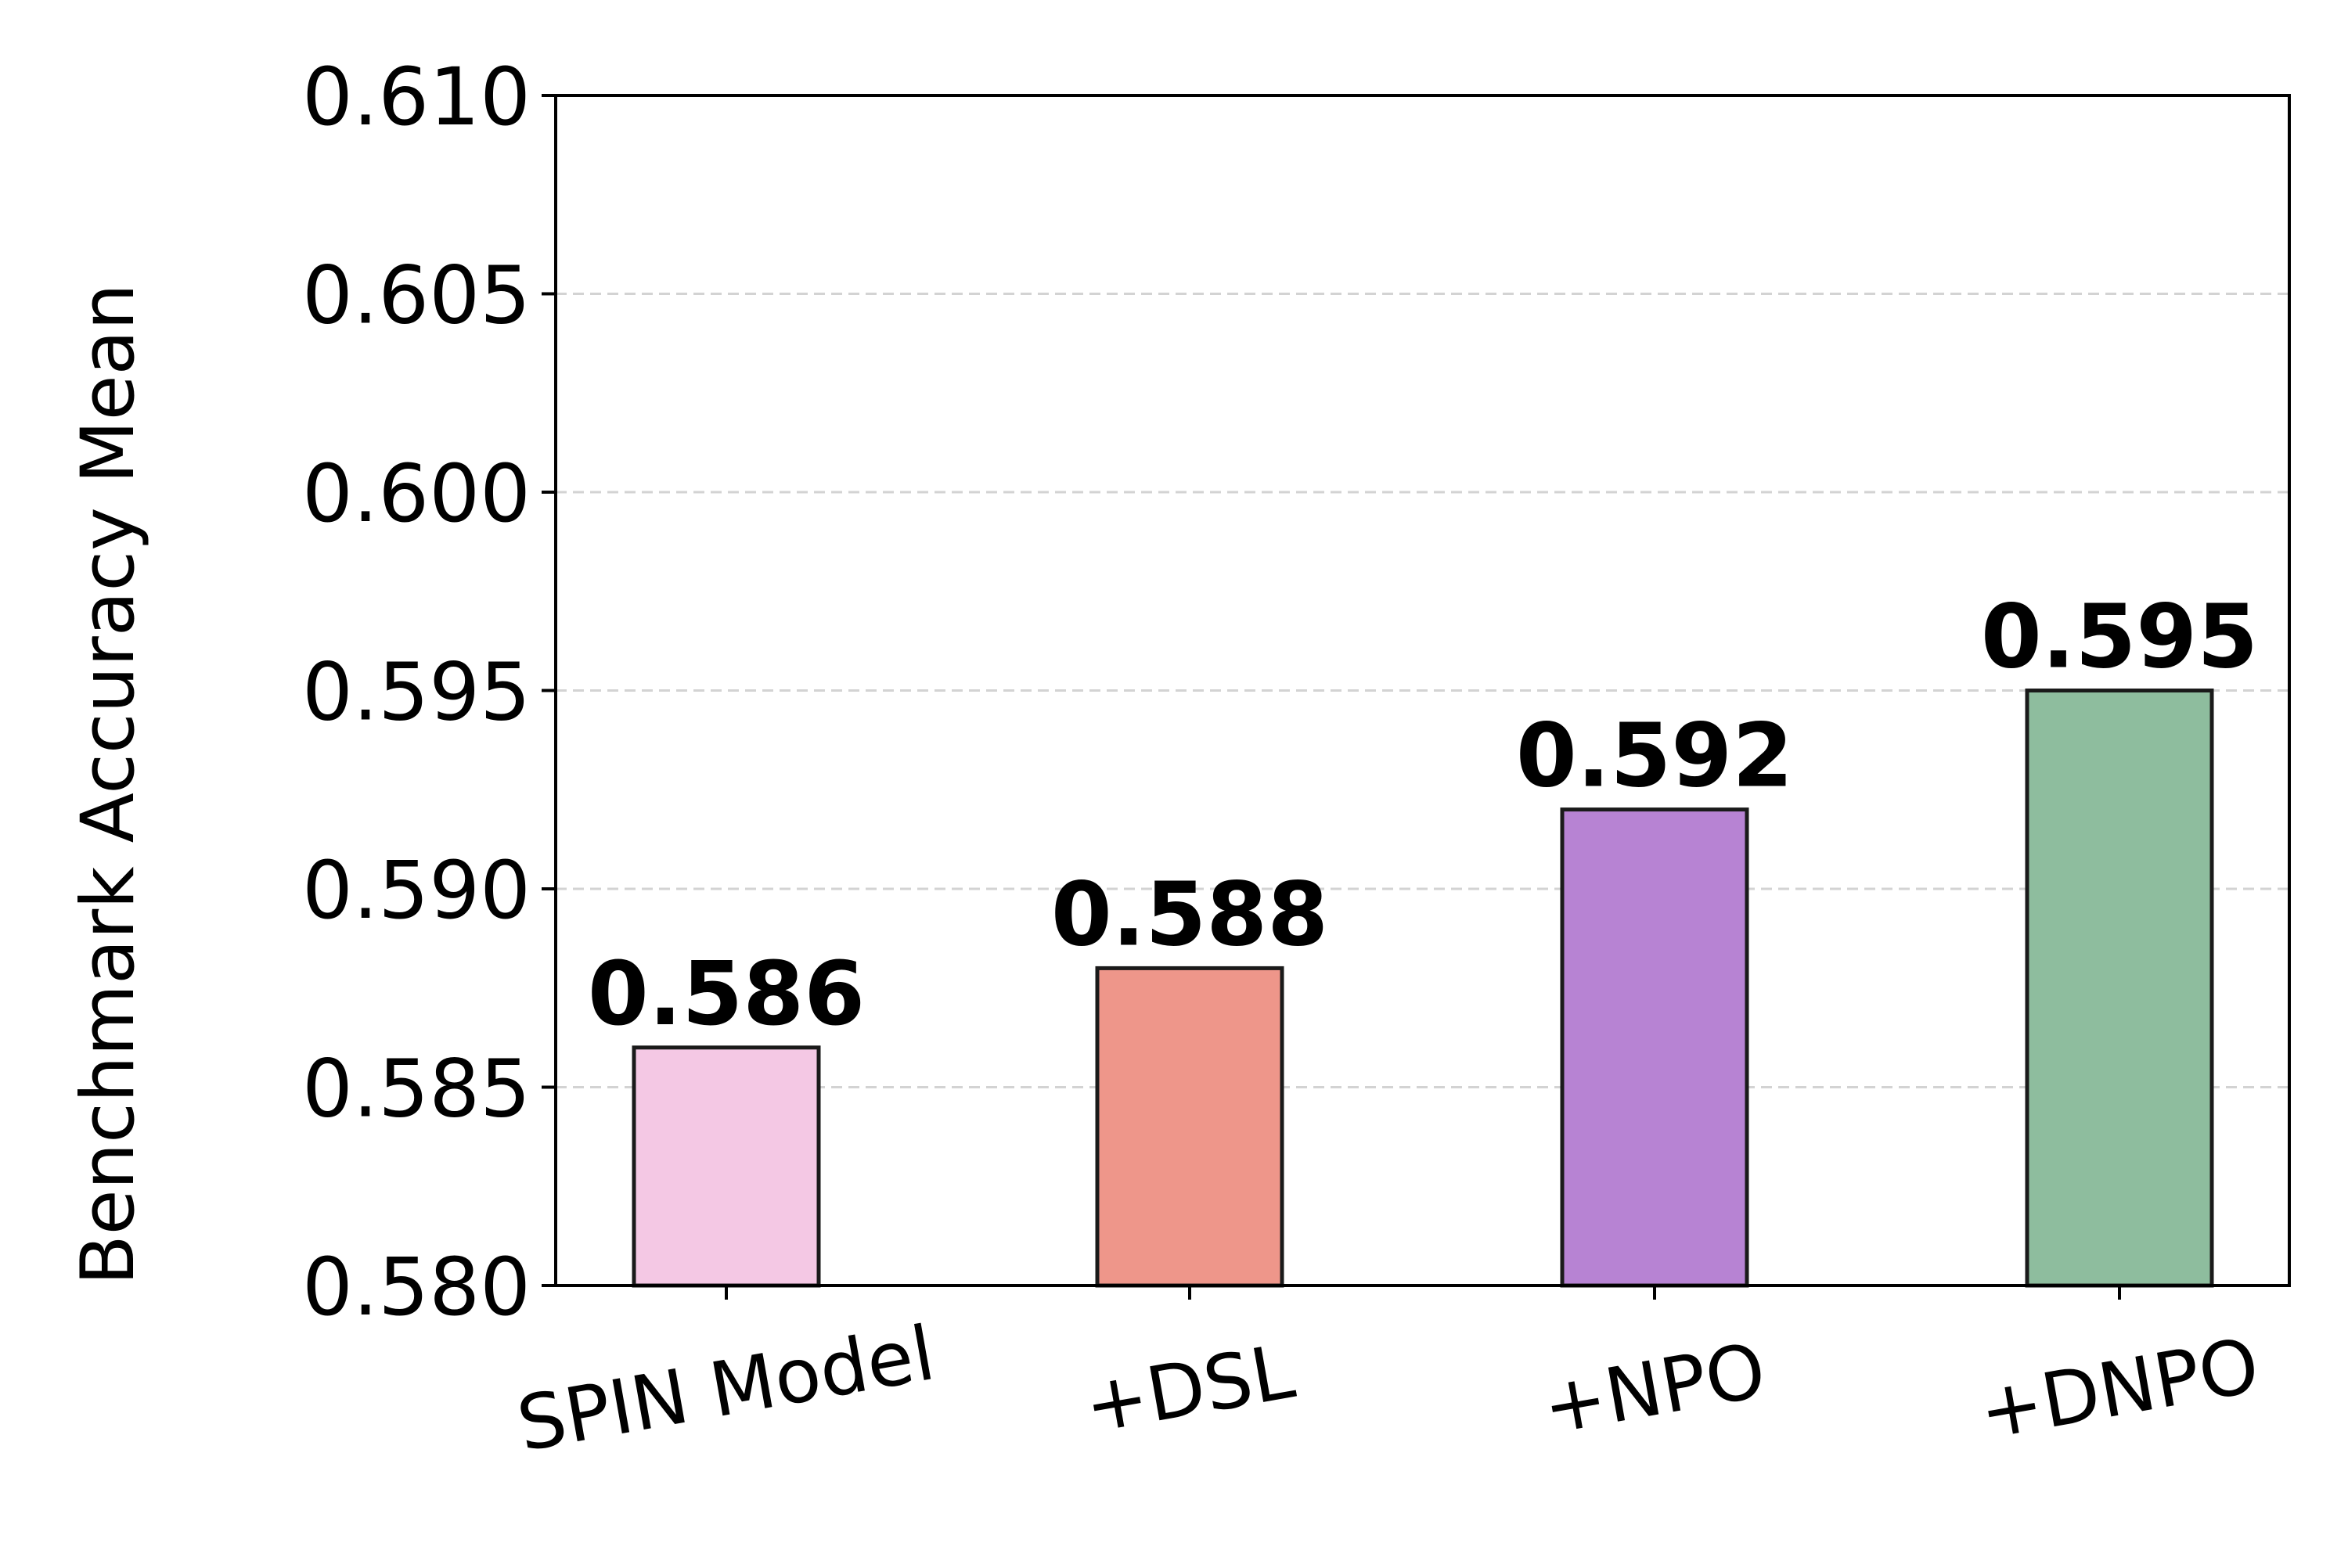 The image size is (2348, 1568). Describe the element at coordinates (2119, 1390) in the screenshot. I see `x-tick-label: +DNPO` at that location.